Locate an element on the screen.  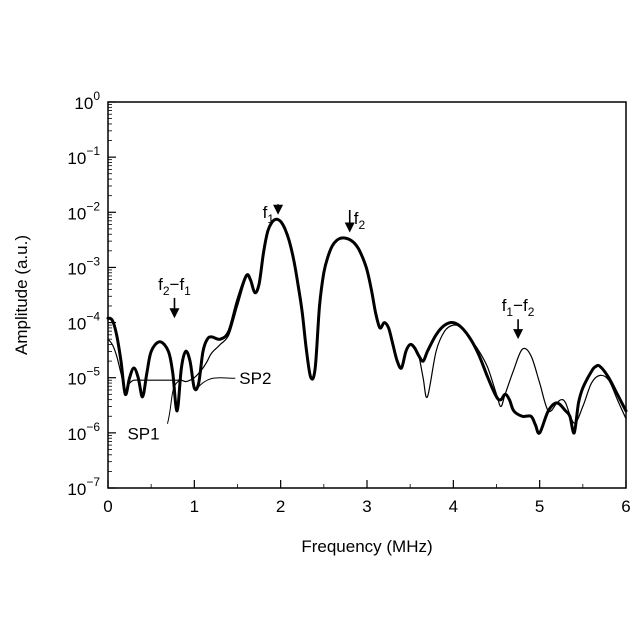
x-axis-title: Frequency (MHz) is located at coordinates (366, 546).